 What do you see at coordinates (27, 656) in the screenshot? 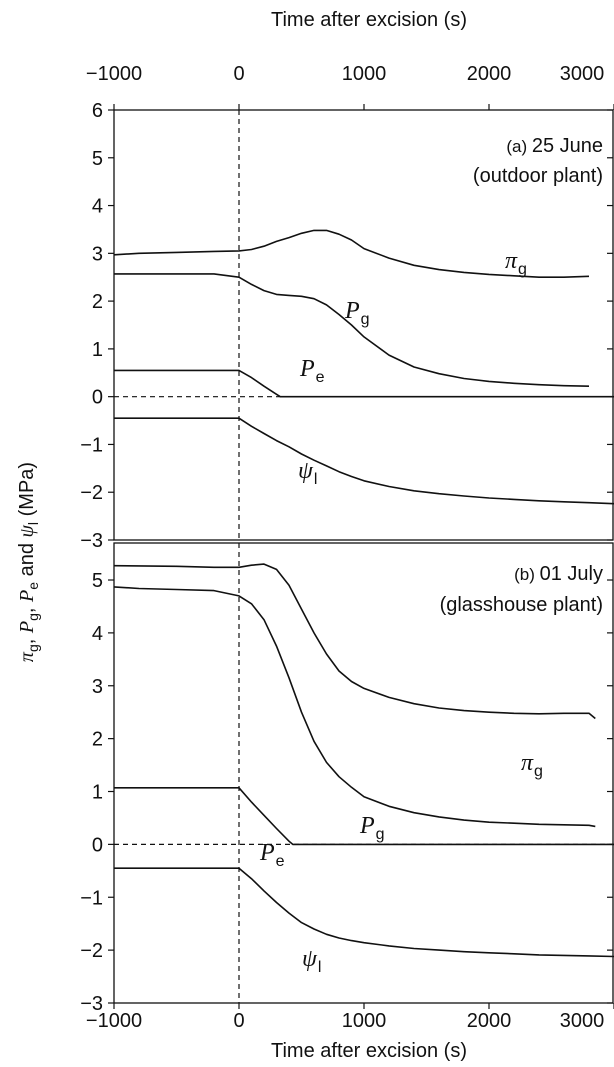
I see `y-title-pi: π` at bounding box center [27, 656].